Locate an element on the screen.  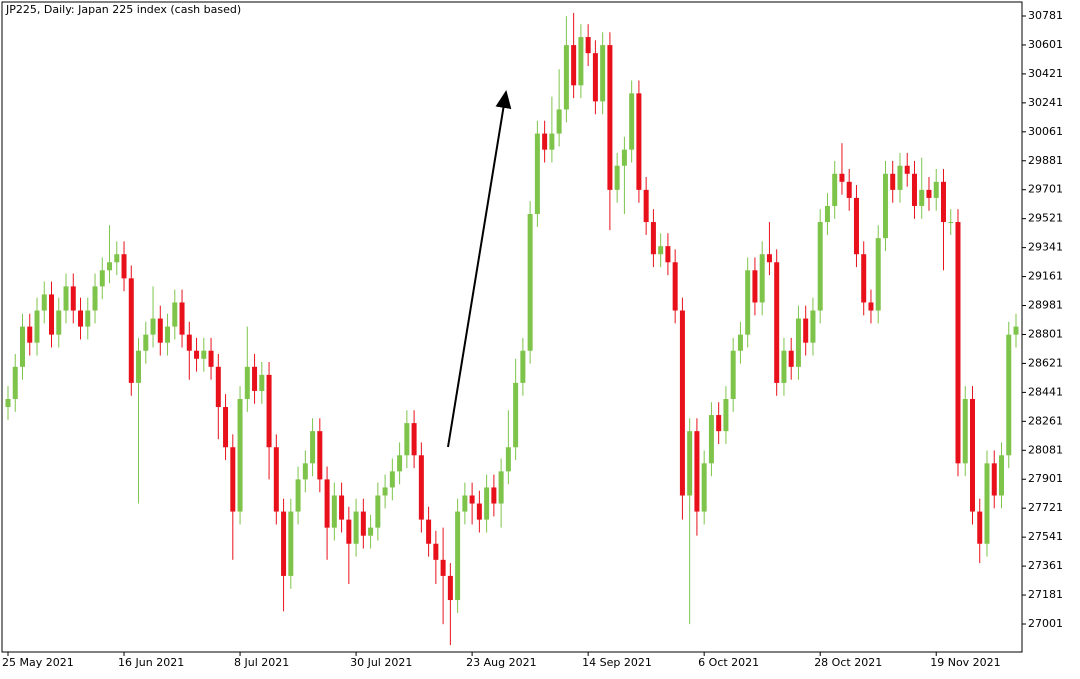
y-tick-label: 30421 is located at coordinates (1045, 73).